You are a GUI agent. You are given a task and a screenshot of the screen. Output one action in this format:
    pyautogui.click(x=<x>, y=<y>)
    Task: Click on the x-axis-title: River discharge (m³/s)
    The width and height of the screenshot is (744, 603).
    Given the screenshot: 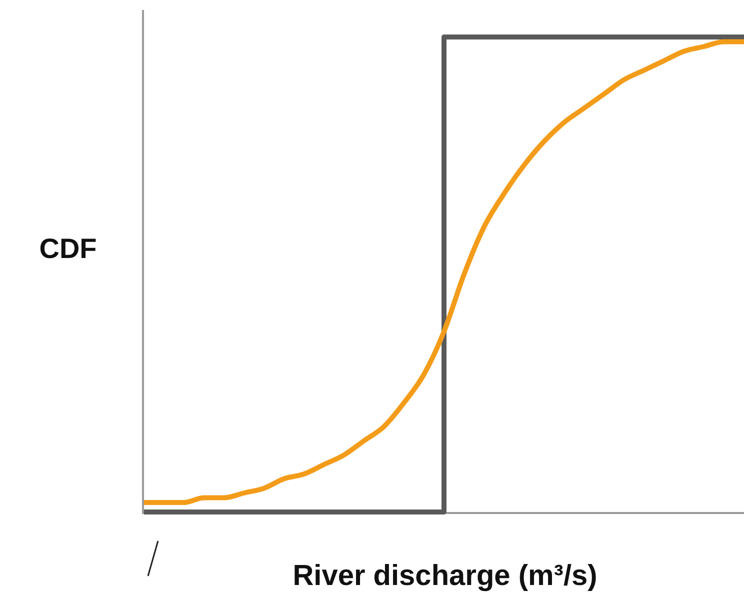 What is the action you would take?
    pyautogui.click(x=445, y=576)
    